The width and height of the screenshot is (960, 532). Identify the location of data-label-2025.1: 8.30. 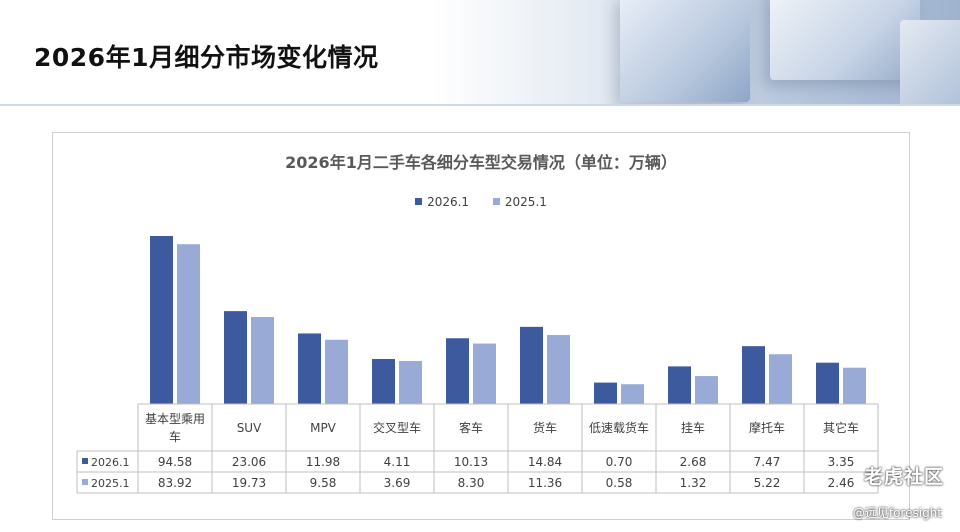
(471, 483).